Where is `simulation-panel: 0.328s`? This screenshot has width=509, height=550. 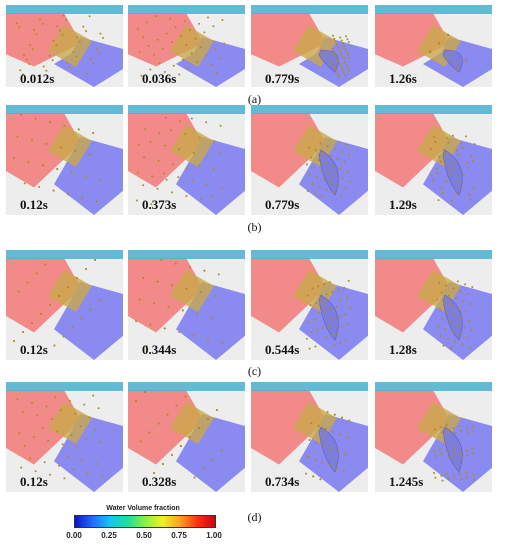 simulation-panel: 0.328s is located at coordinates (186, 437).